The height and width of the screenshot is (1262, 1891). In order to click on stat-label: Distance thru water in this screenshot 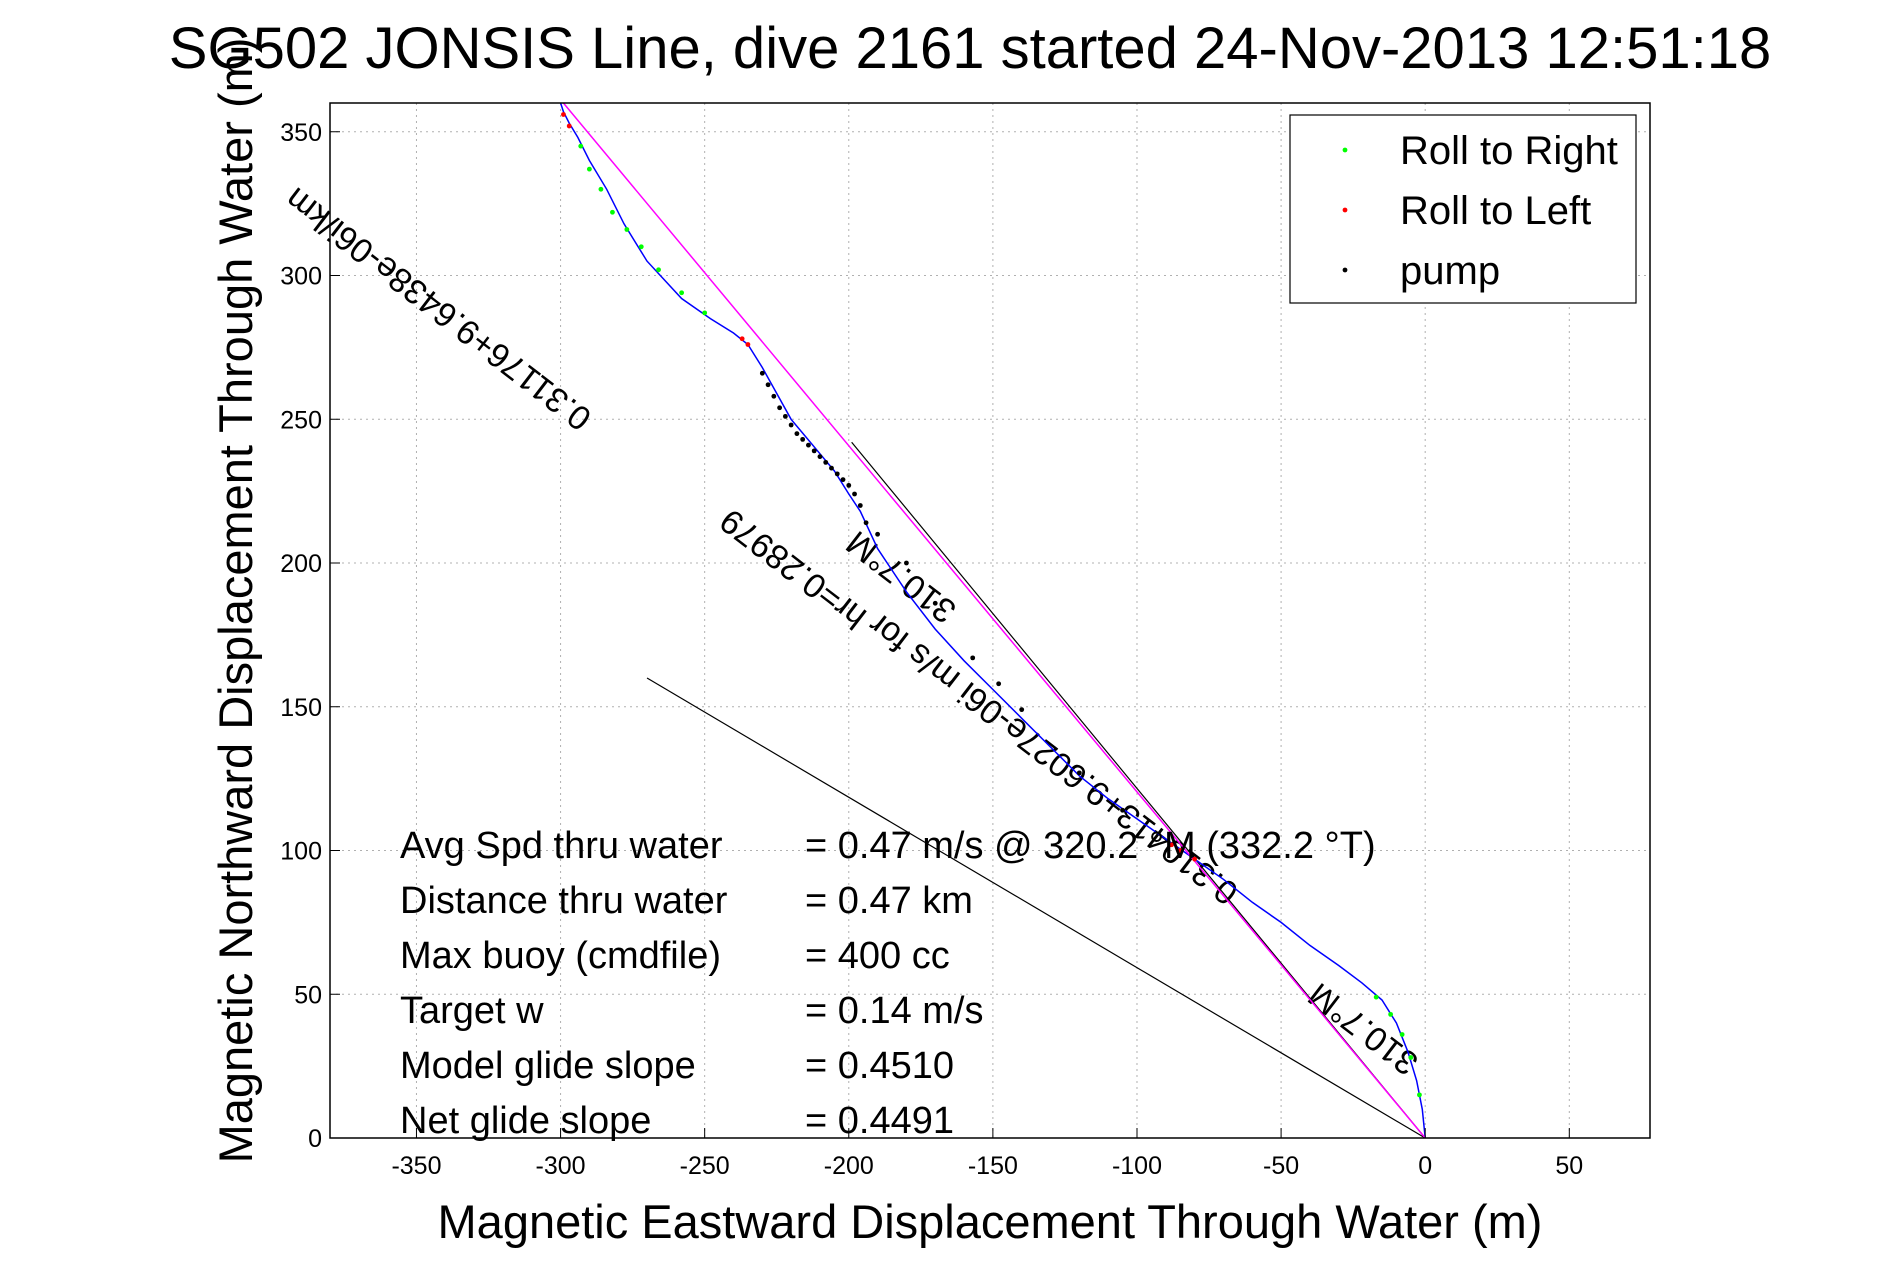, I will do `click(564, 901)`.